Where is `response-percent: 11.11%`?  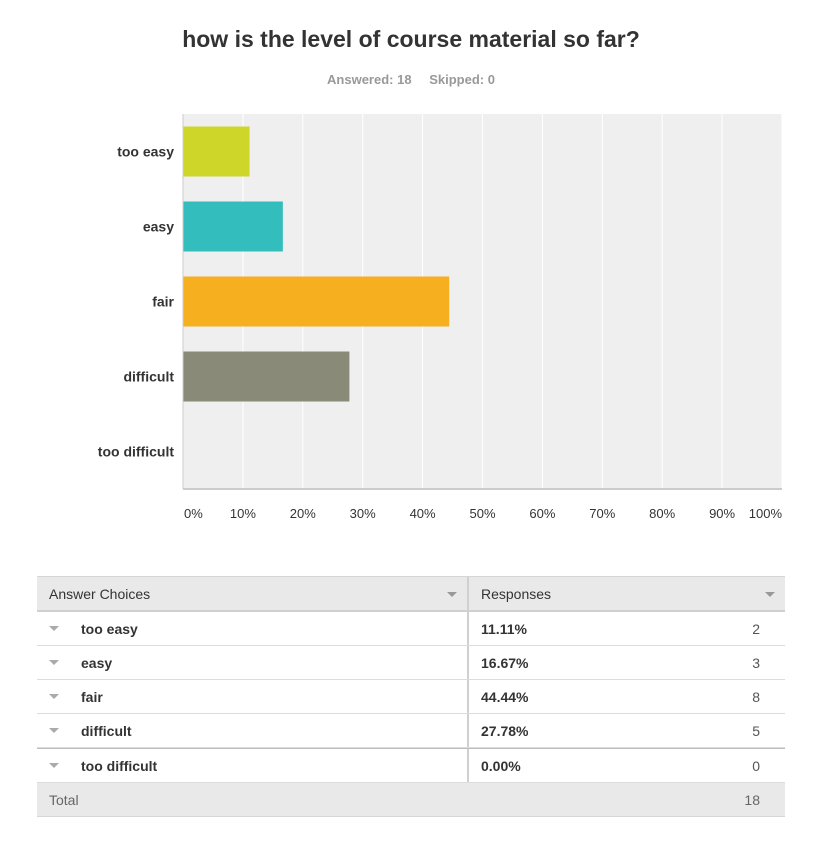
response-percent: 11.11% is located at coordinates (593, 628).